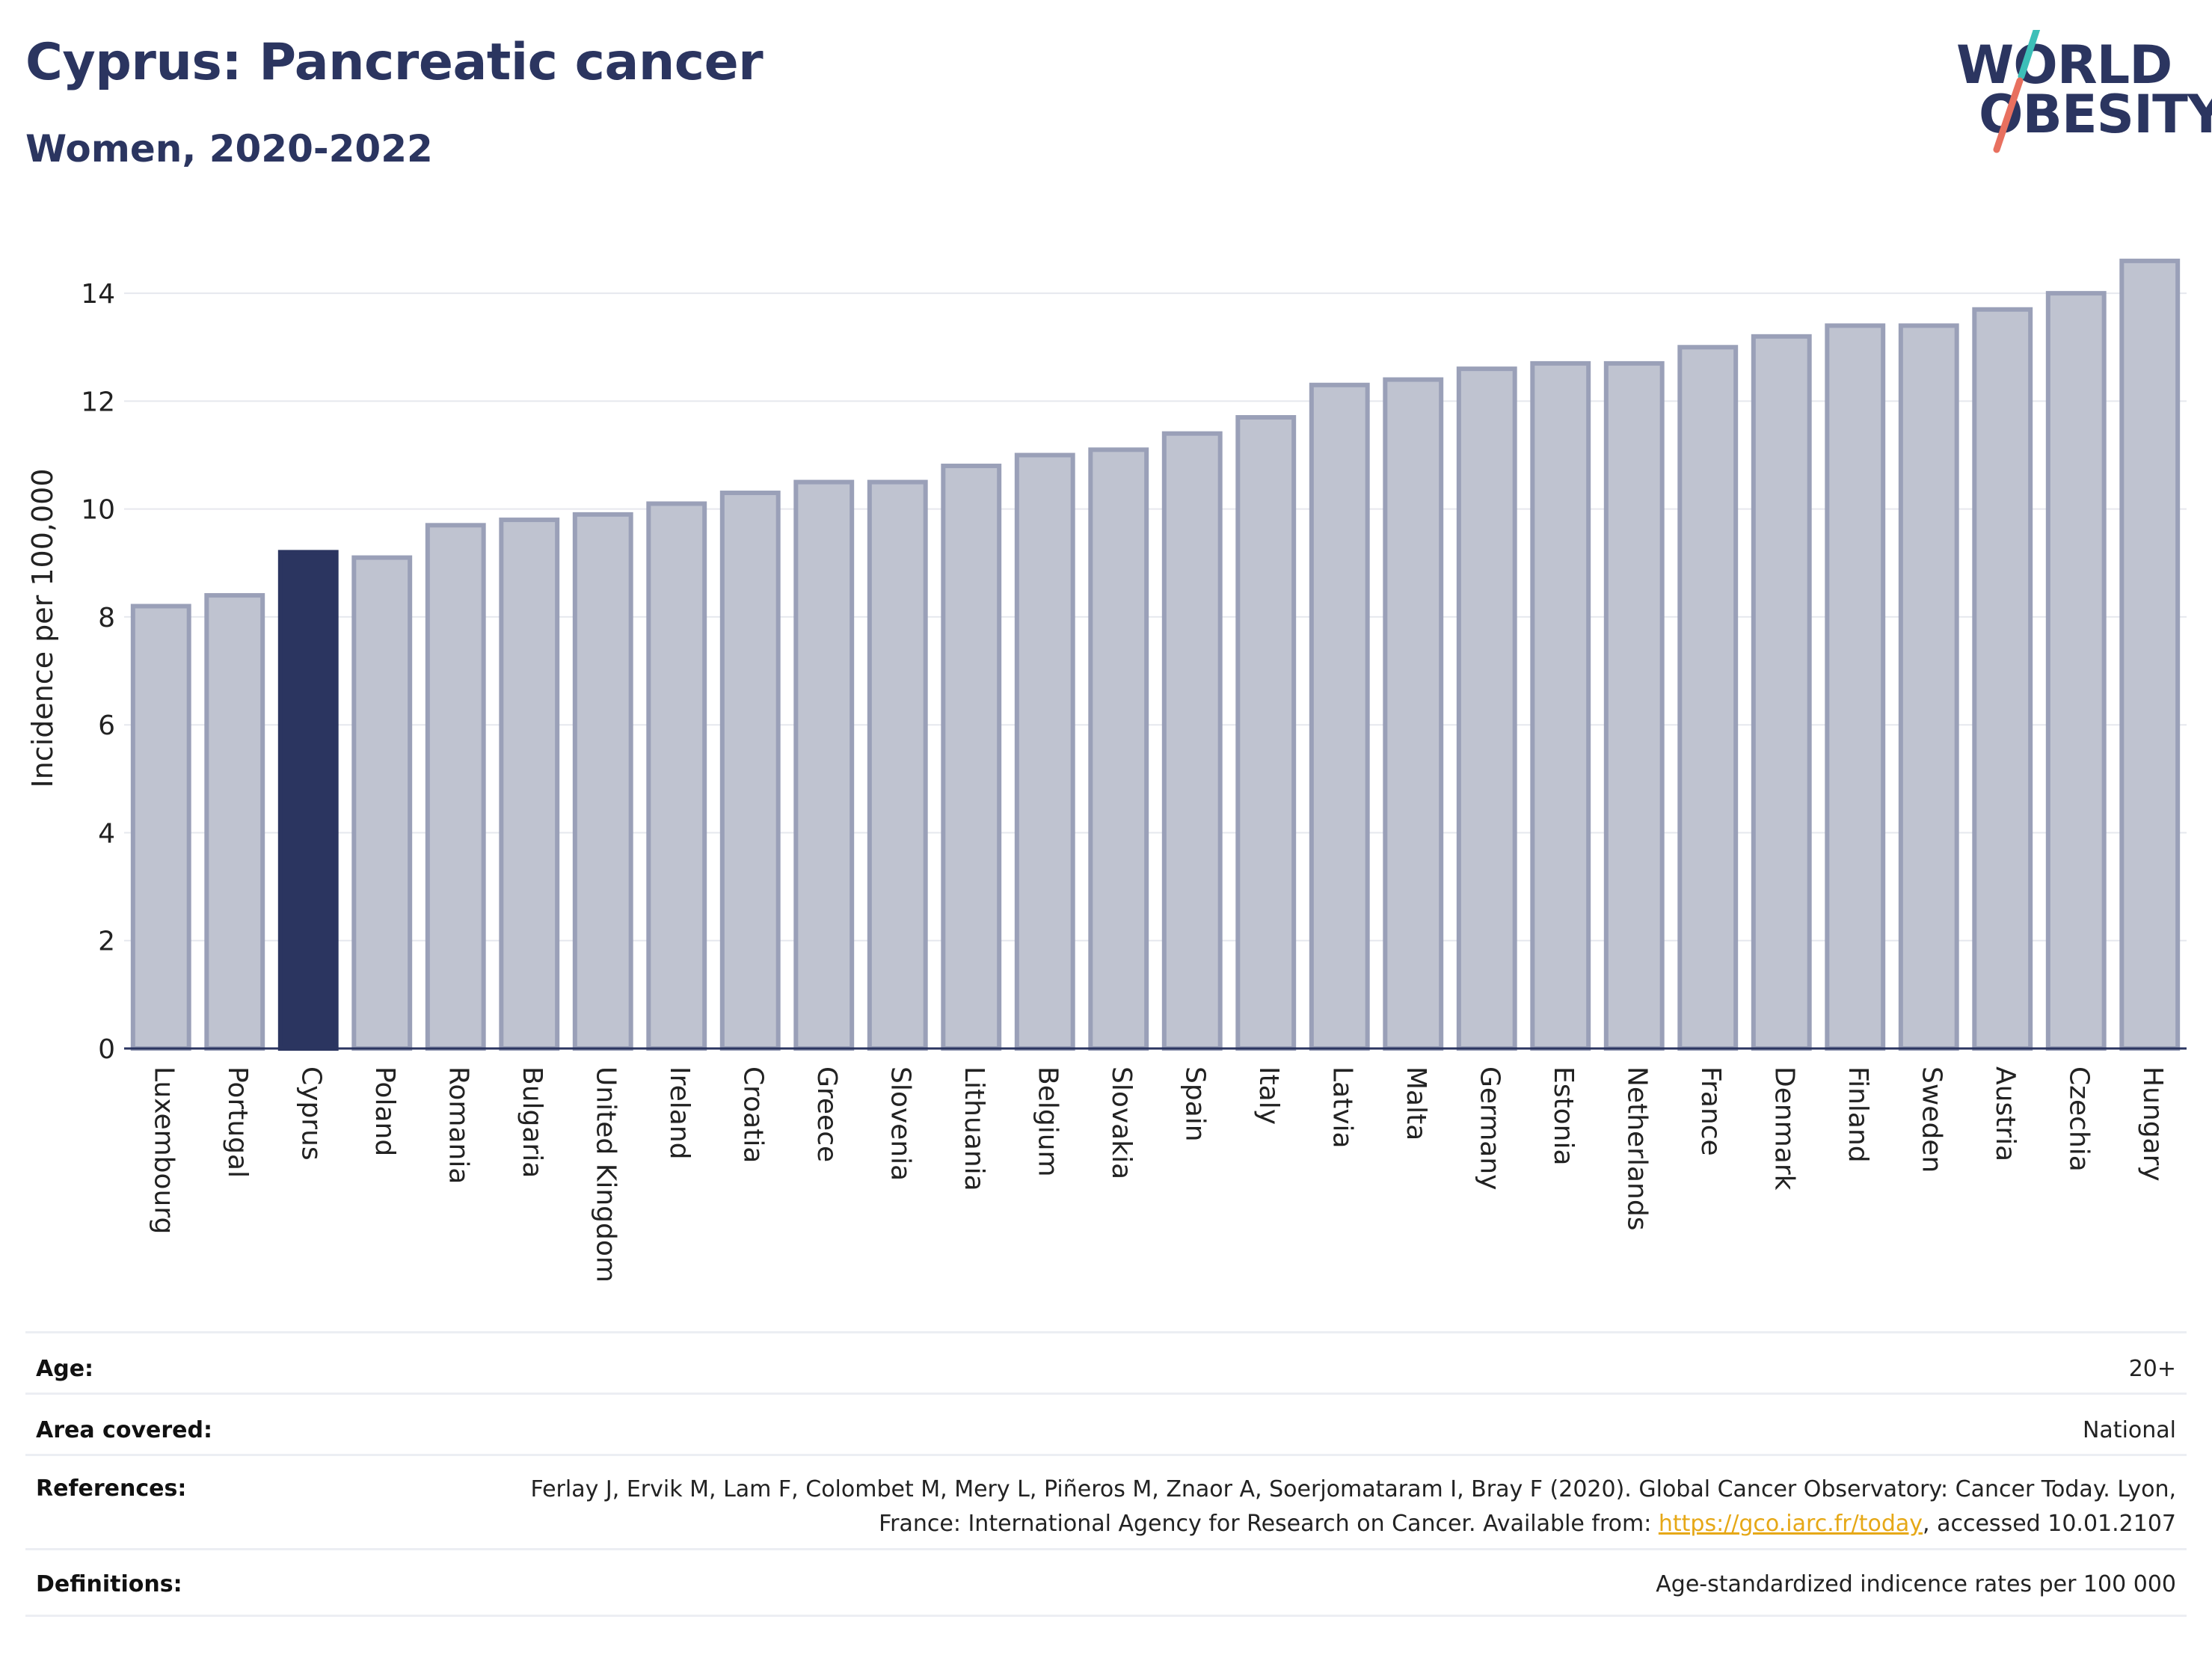 This screenshot has height=1655, width=2212. Describe the element at coordinates (1413, 714) in the screenshot. I see `bar-malta` at that location.